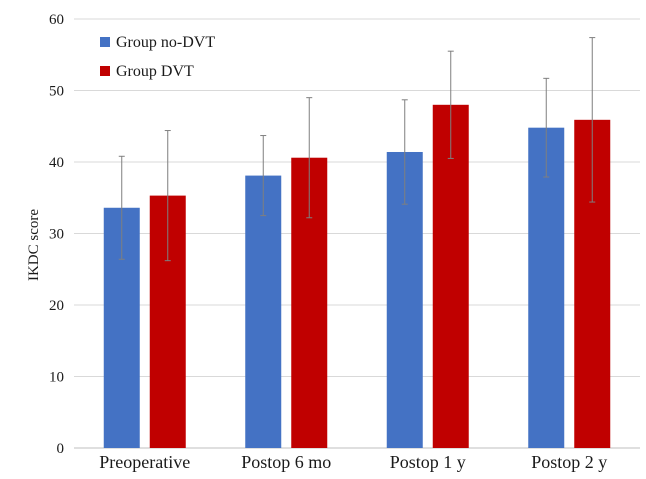  I want to click on y-tick-label: 30, so click(56, 235).